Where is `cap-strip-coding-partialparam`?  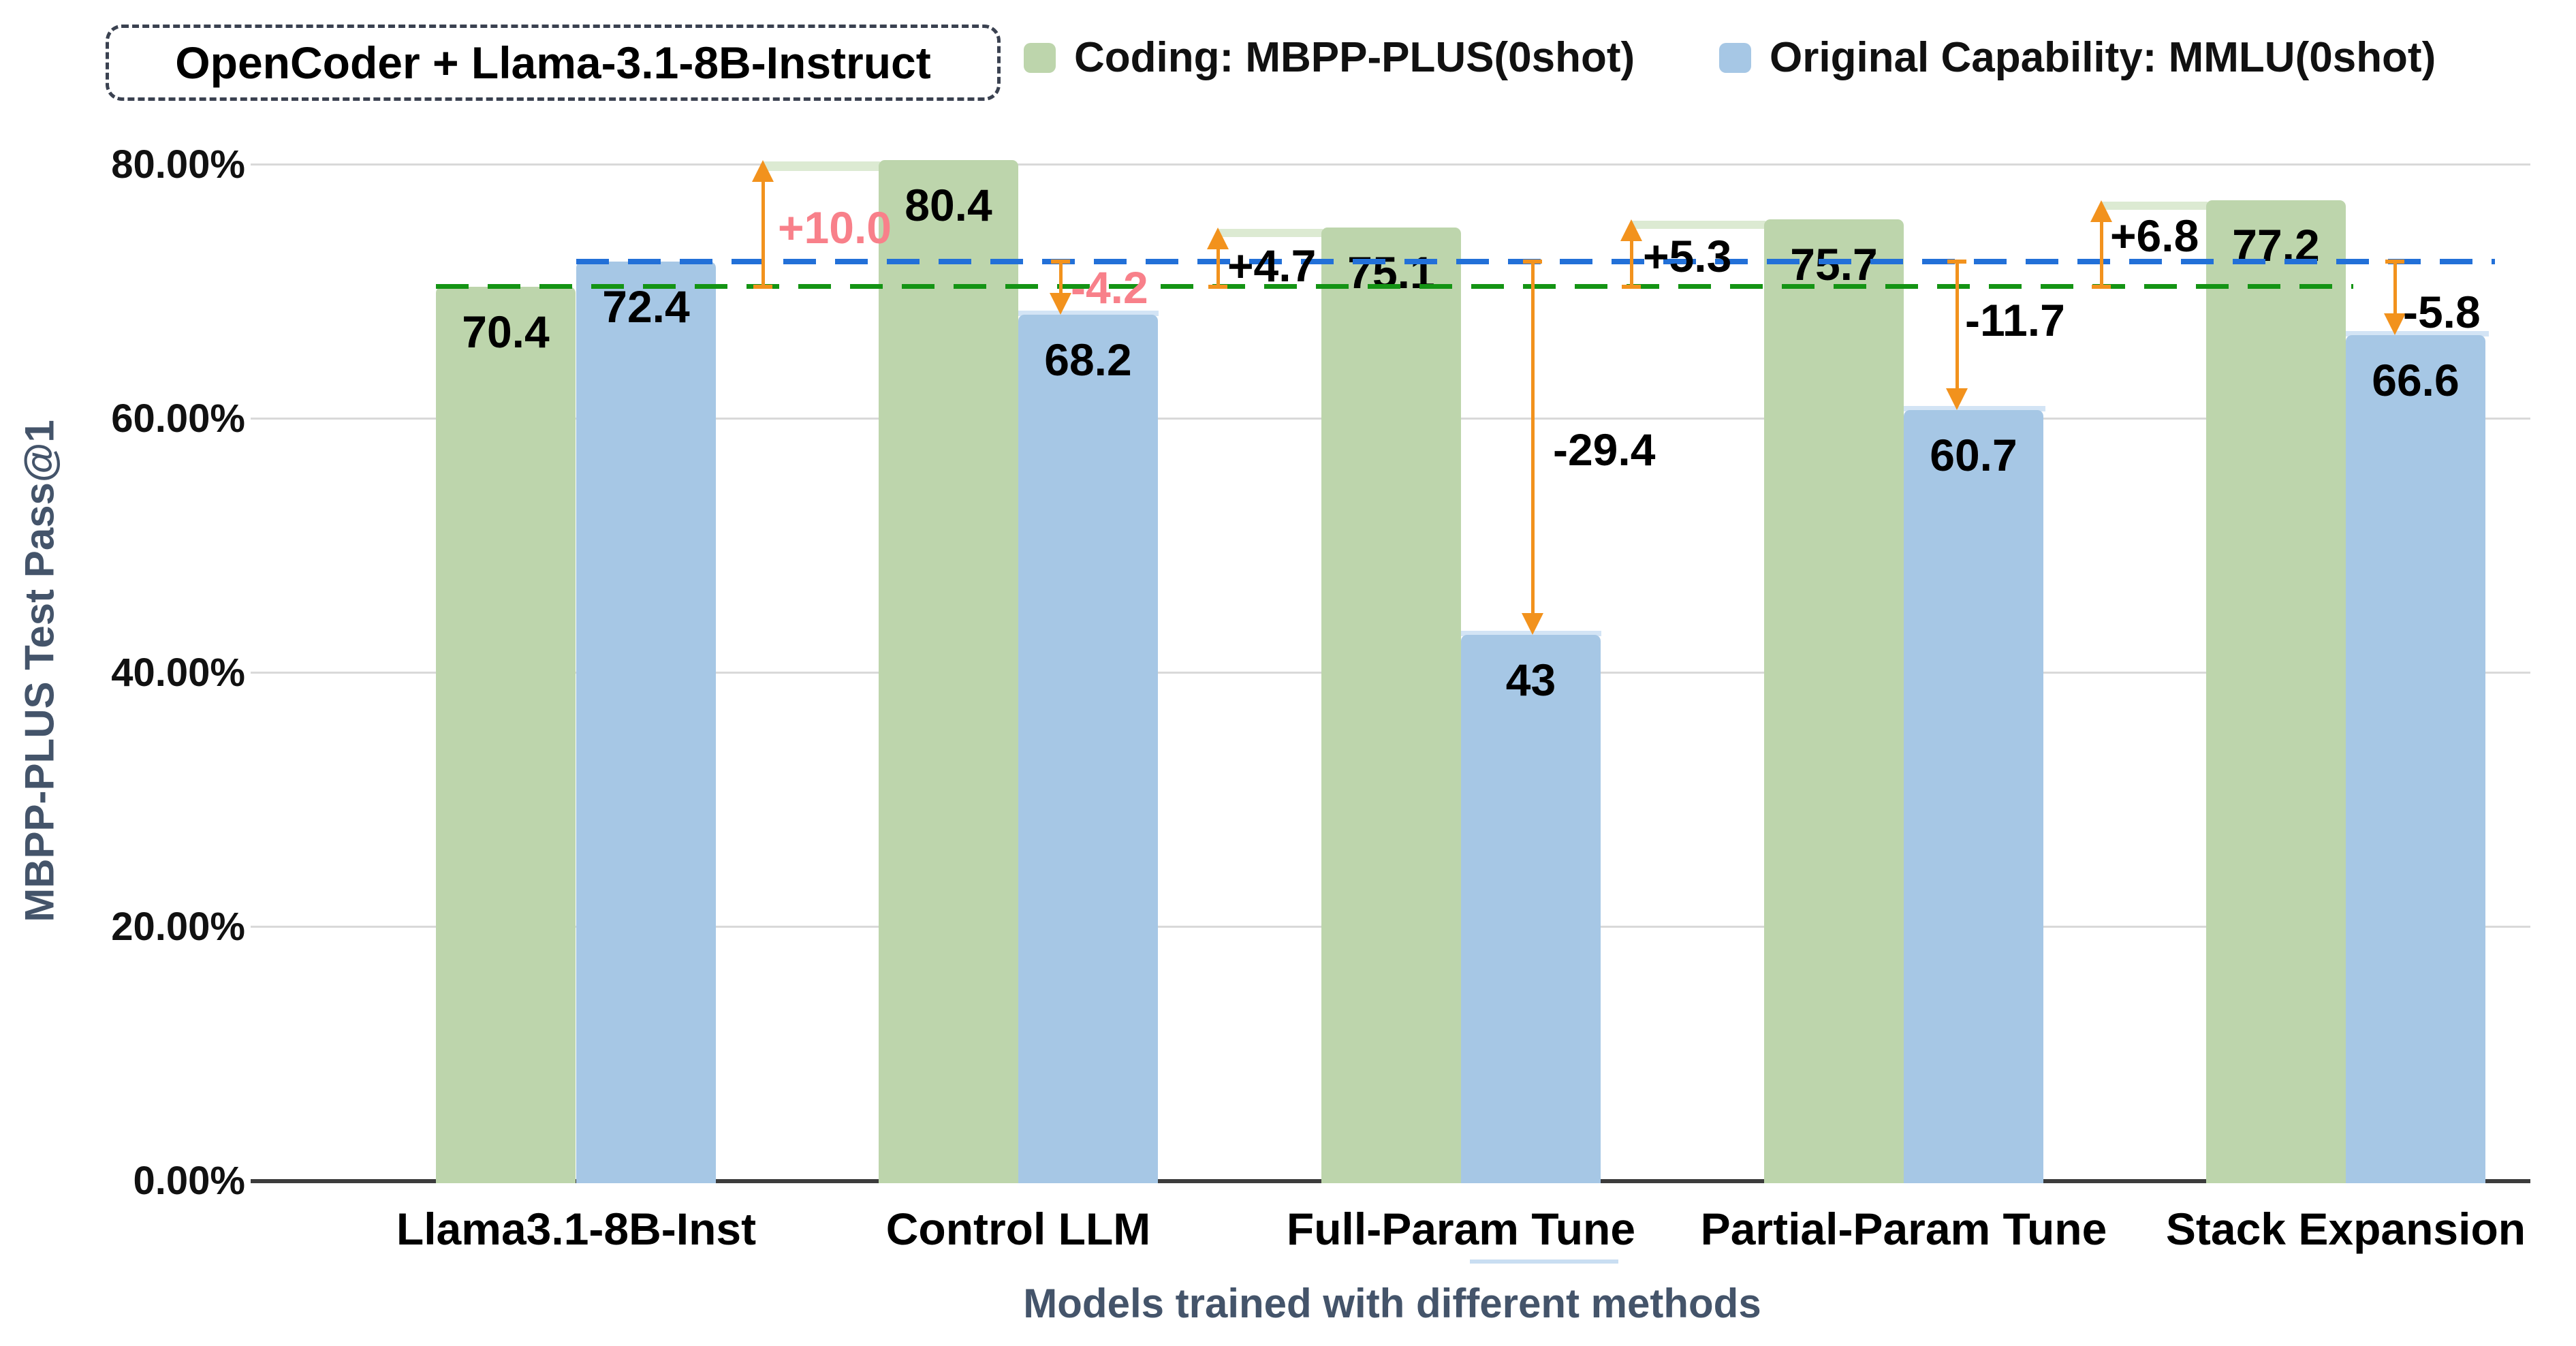 cap-strip-coding-partialparam is located at coordinates (1698, 225).